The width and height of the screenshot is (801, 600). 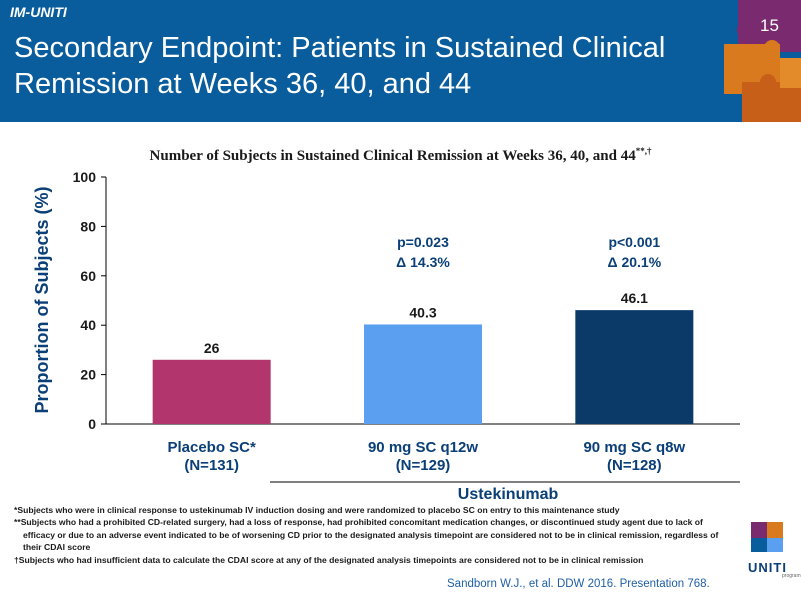 What do you see at coordinates (88, 226) in the screenshot?
I see `y-tick-label: 80` at bounding box center [88, 226].